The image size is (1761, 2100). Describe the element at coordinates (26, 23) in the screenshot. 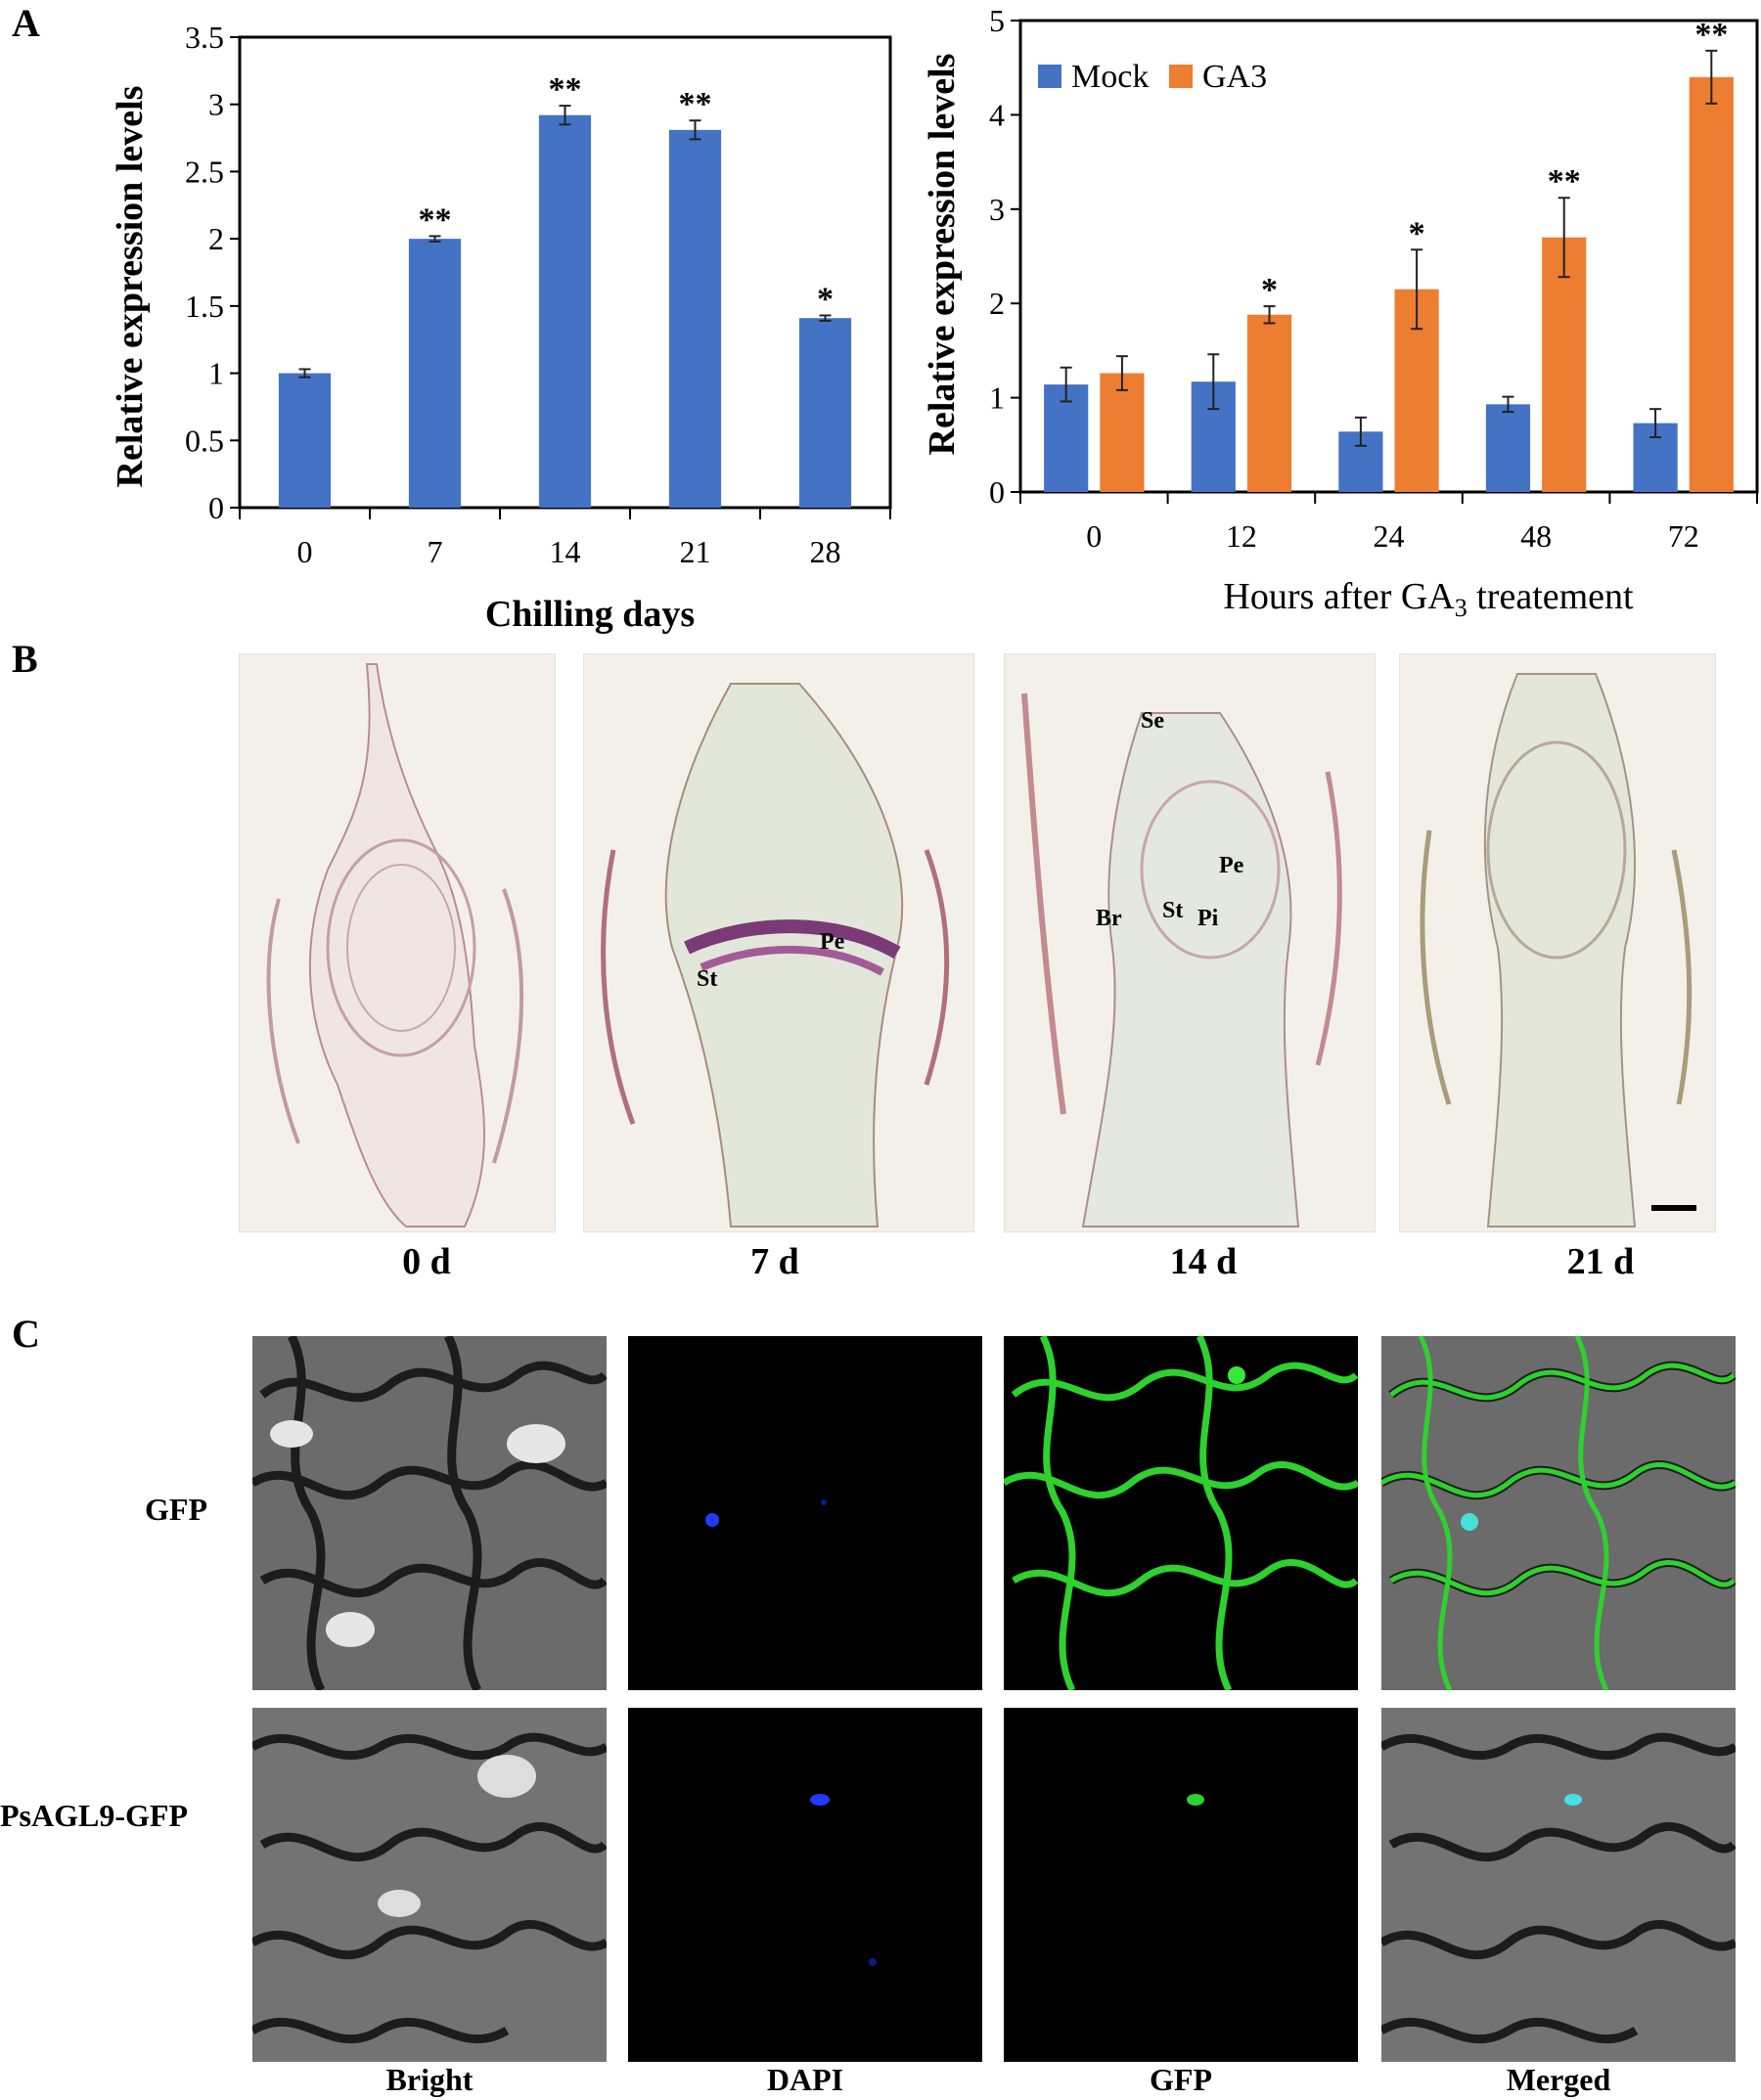

I see `panel-label-a: A` at that location.